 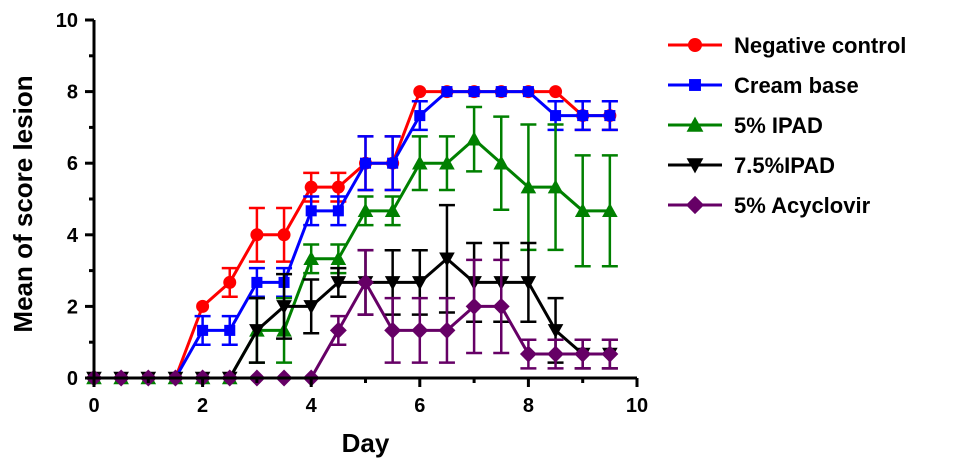 I want to click on x-tick-label: 10, so click(x=637, y=406).